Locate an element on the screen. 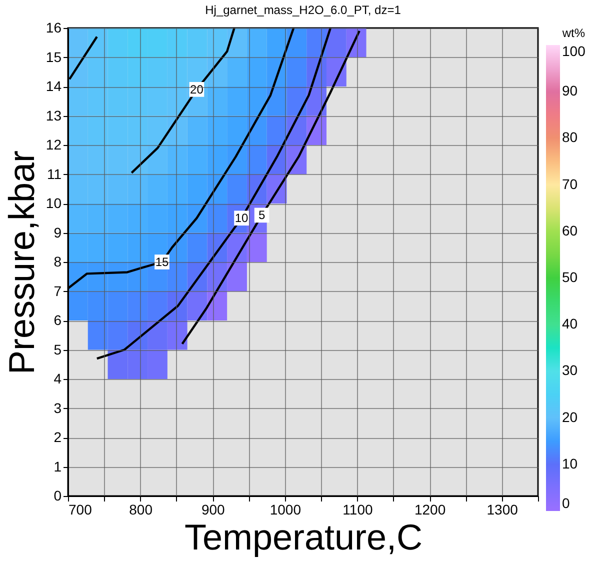 The height and width of the screenshot is (587, 602). x-tick-label: 800 is located at coordinates (141, 510).